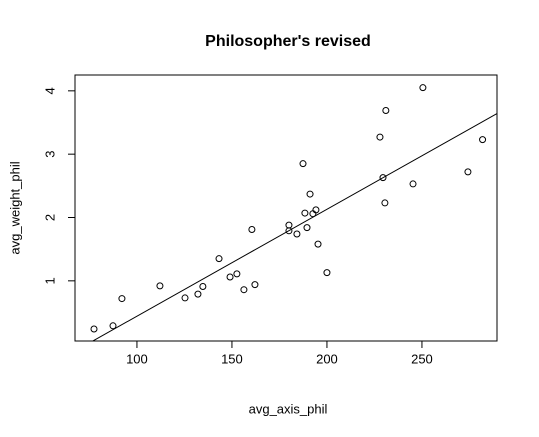 This screenshot has height=437, width=539. Describe the element at coordinates (137, 358) in the screenshot. I see `x-tick-label: 100` at that location.